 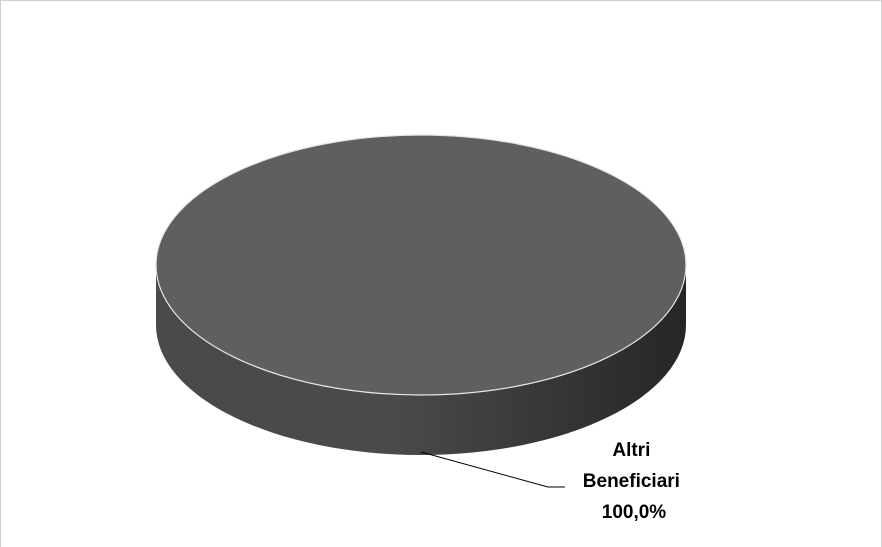 I want to click on data-label: Altri Beneficiari 100,0%, so click(x=634, y=481).